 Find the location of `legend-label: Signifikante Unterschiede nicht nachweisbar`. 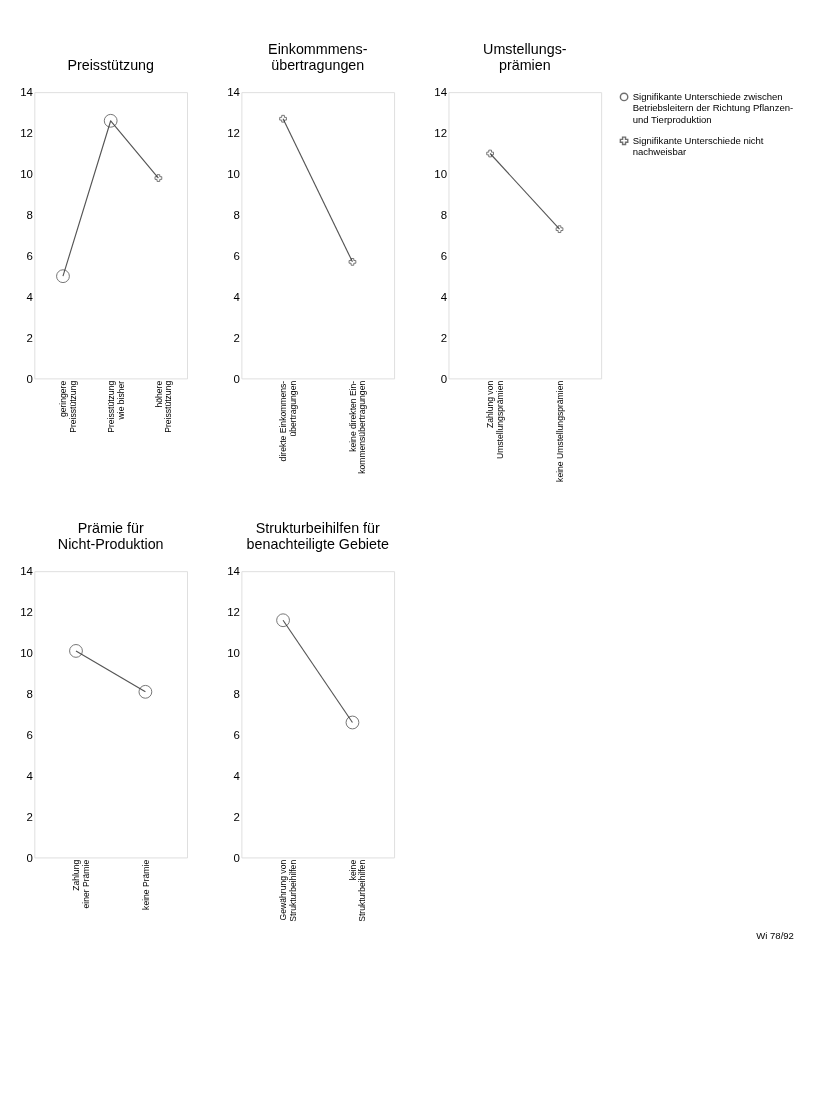

legend-label: Signifikante Unterschiede nicht nachweisbar is located at coordinates (698, 146).